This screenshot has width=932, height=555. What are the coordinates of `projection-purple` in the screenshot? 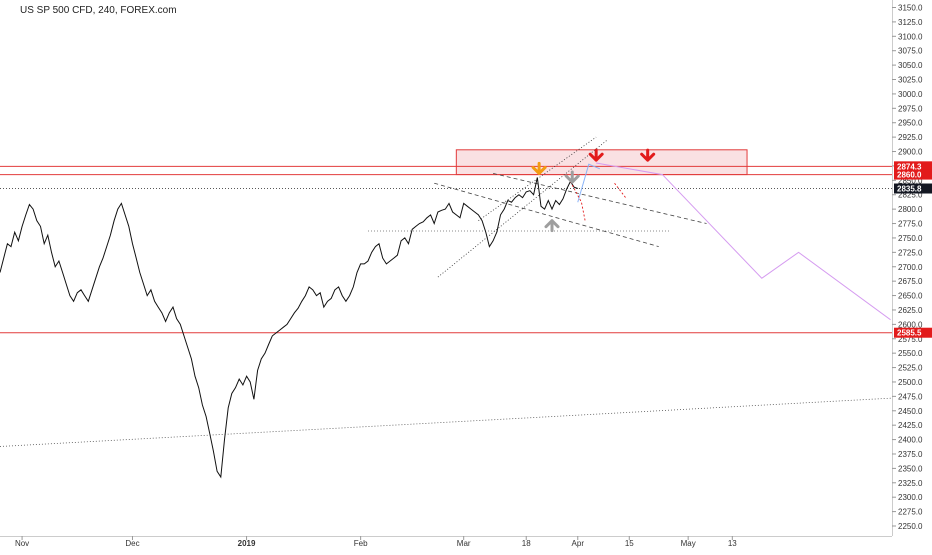 It's located at (743, 241).